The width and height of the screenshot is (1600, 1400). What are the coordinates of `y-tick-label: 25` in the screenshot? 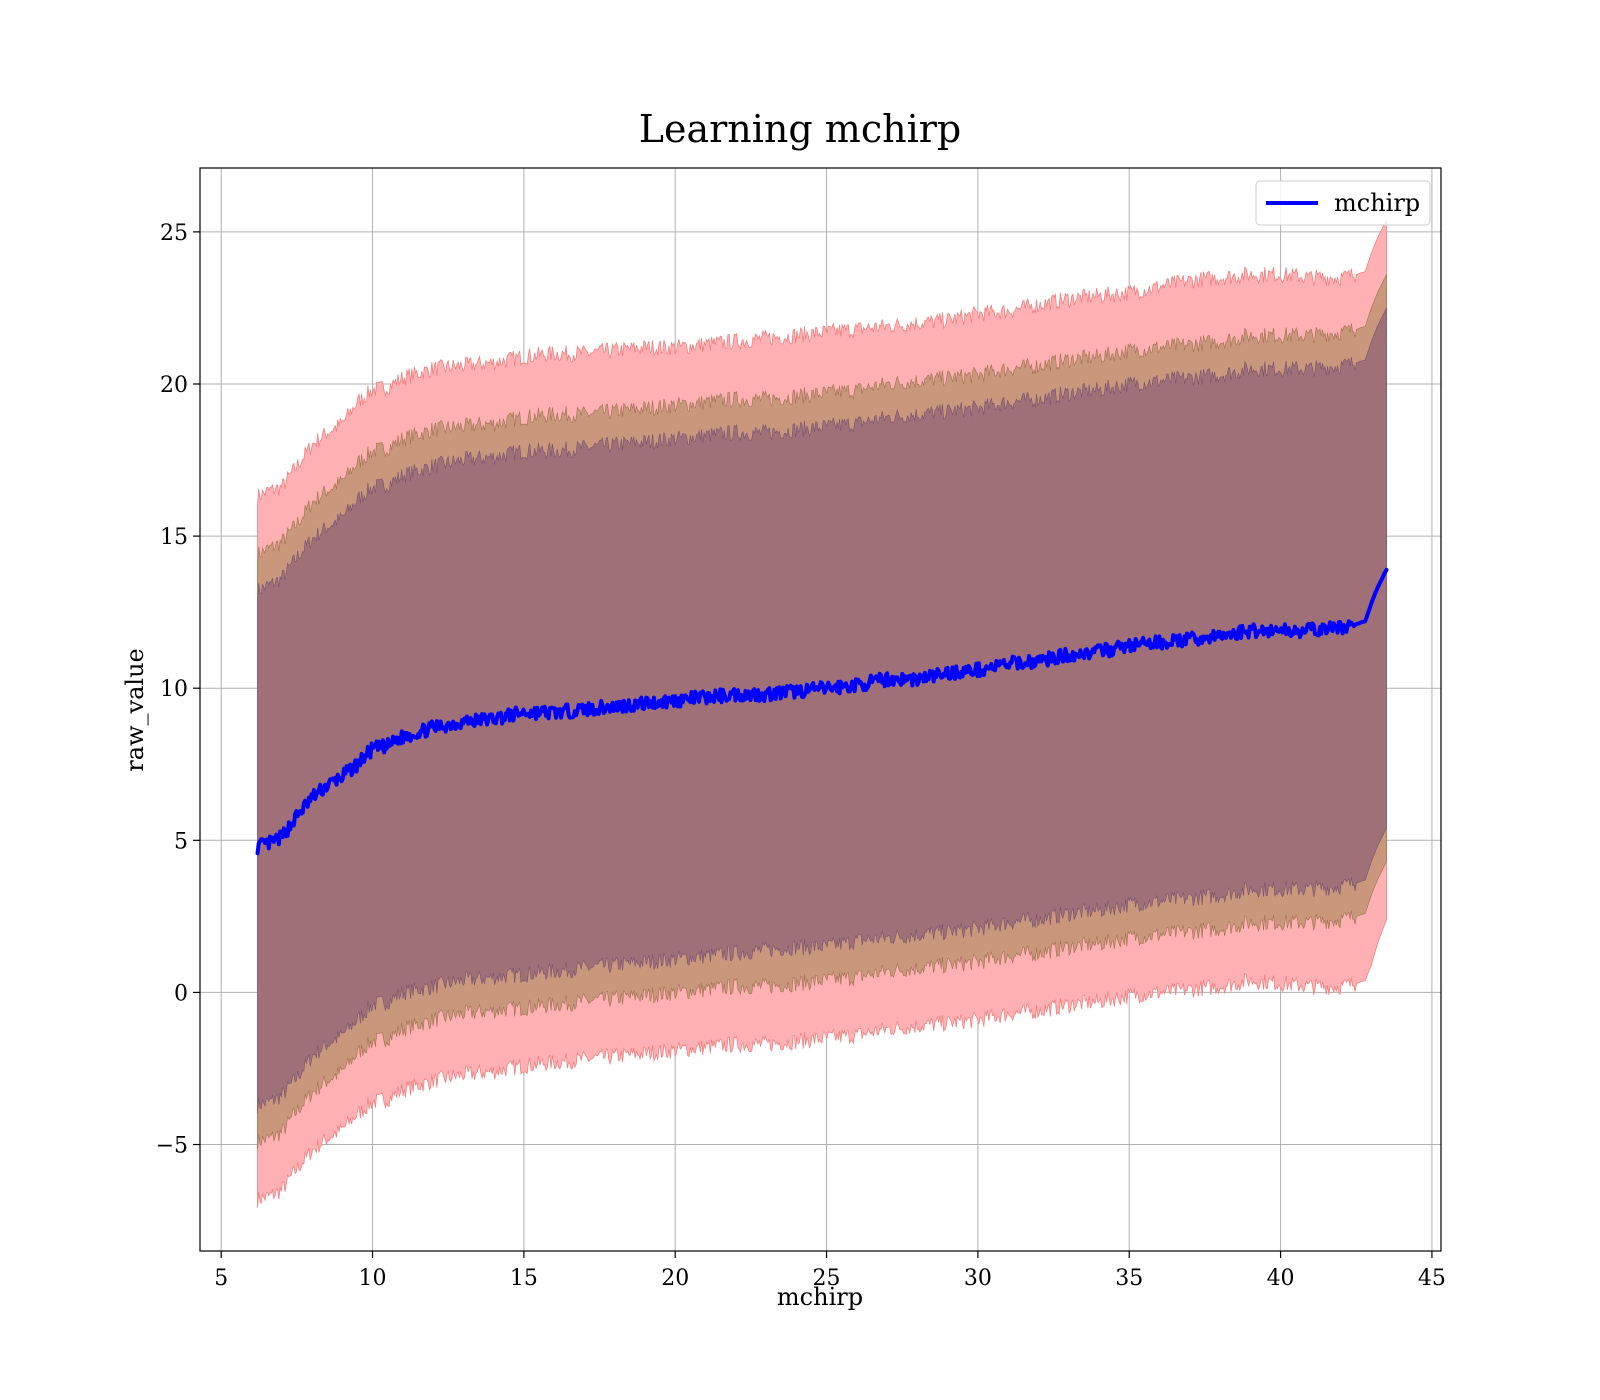 It's located at (174, 233).